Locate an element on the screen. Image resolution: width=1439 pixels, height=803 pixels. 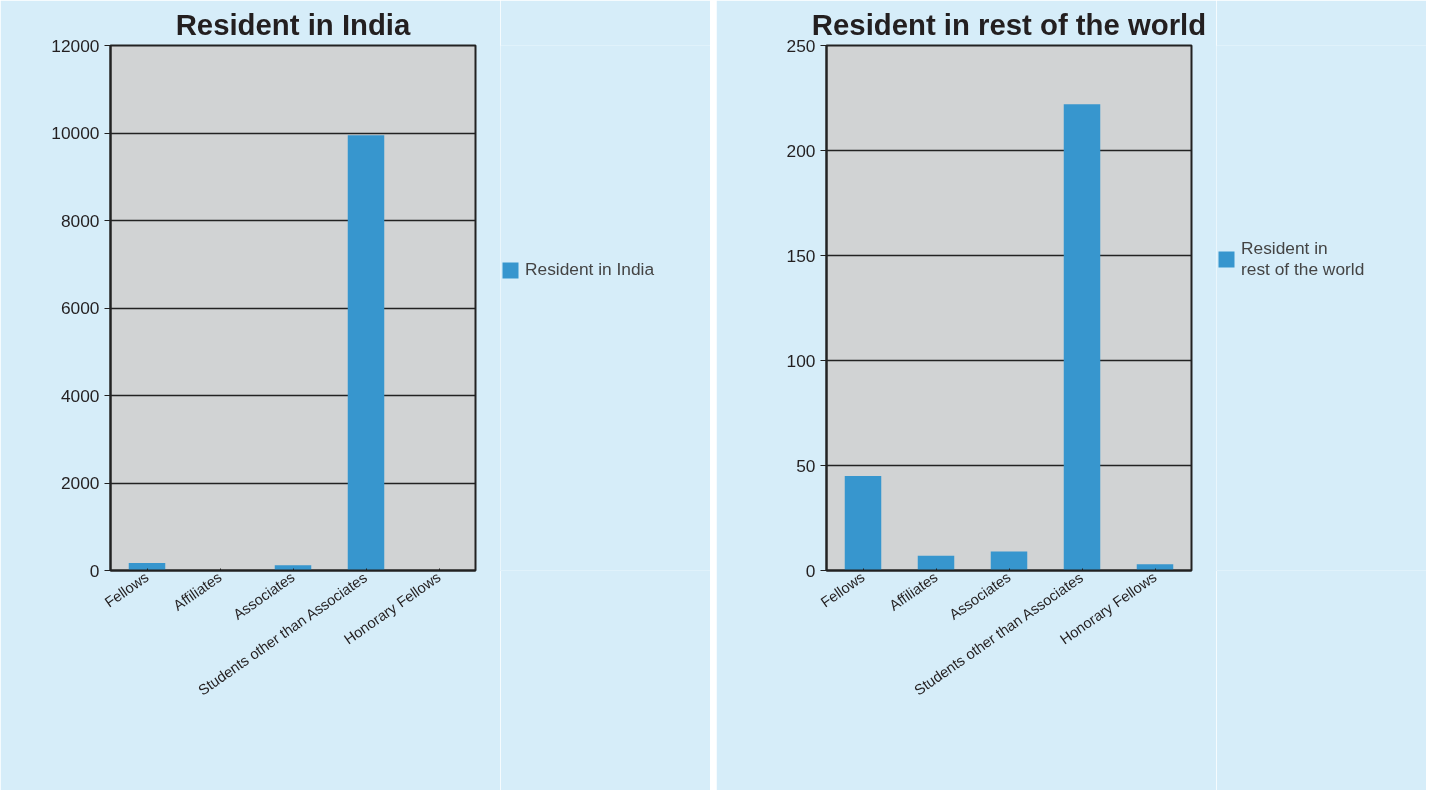
legend-label: Resident in rest of the world is located at coordinates (1303, 259).